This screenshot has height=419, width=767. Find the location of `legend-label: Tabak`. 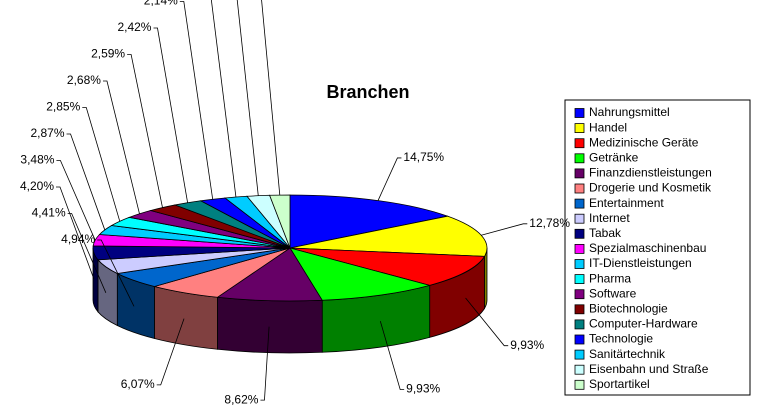

legend-label: Tabak is located at coordinates (605, 233).